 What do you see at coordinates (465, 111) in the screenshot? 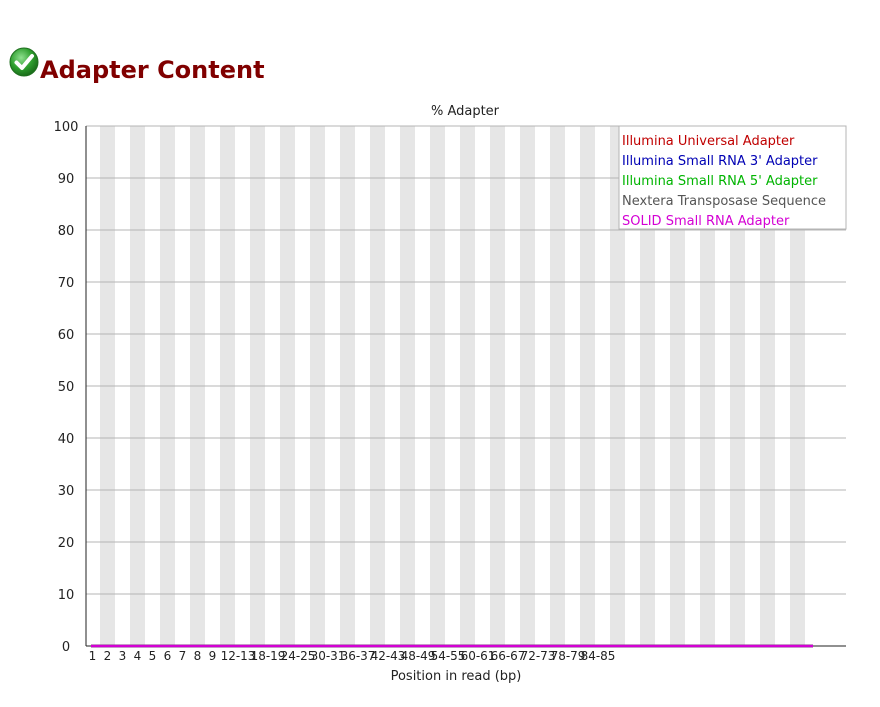
I see `chart-title: % Adapter` at bounding box center [465, 111].